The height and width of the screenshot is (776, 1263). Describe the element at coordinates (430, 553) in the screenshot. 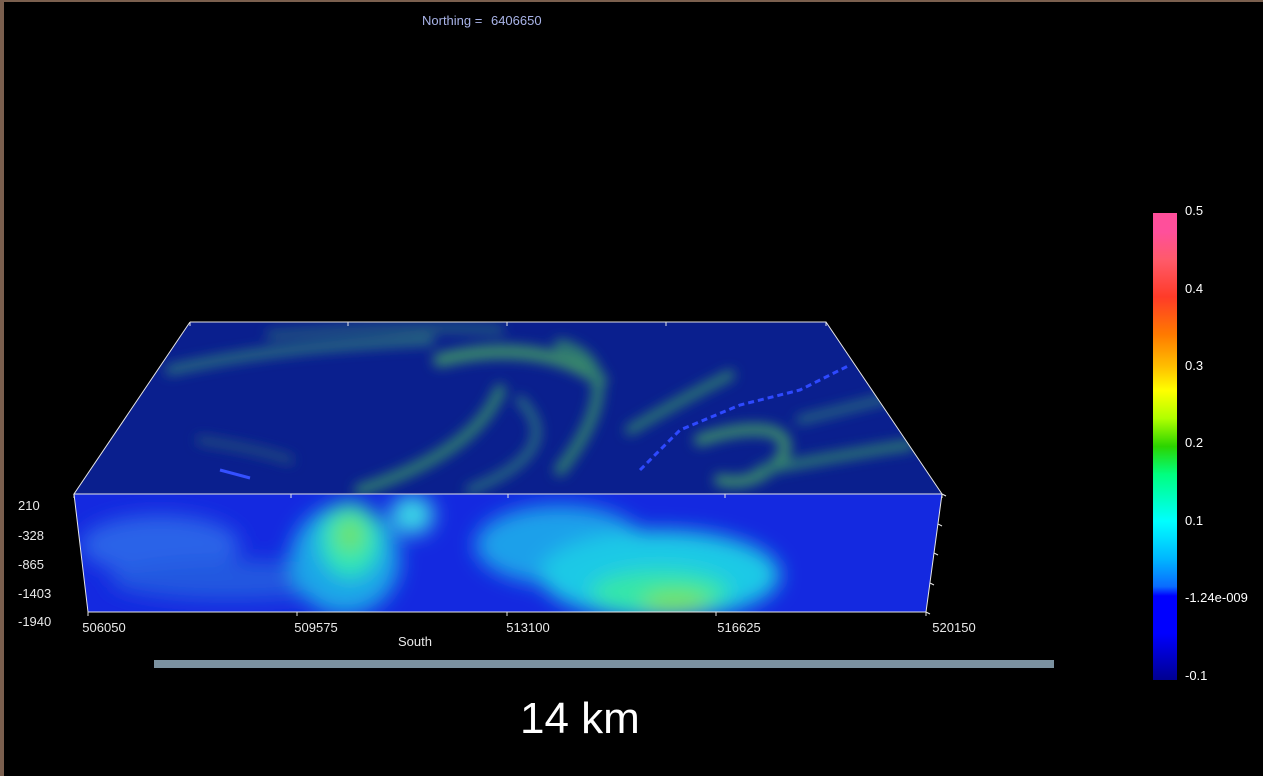

I see `section-anomalies` at that location.